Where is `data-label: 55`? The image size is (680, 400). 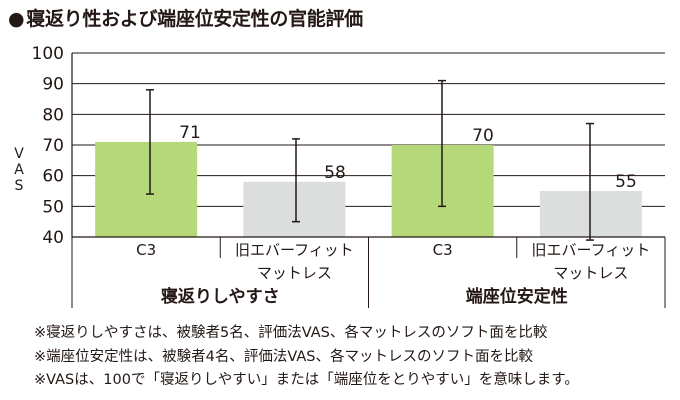 data-label: 55 is located at coordinates (626, 182).